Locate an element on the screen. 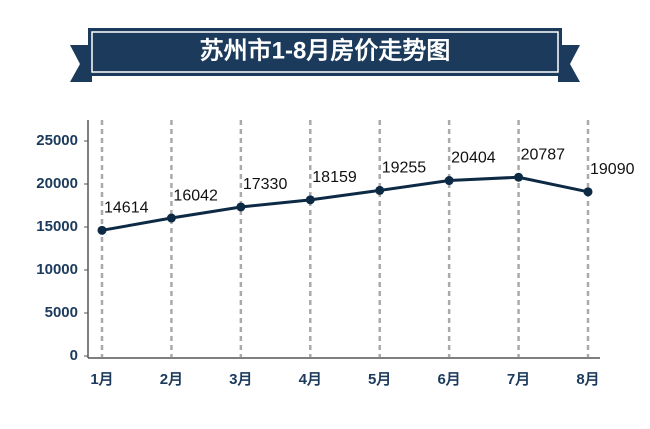  value-label: 18159 is located at coordinates (334, 177).